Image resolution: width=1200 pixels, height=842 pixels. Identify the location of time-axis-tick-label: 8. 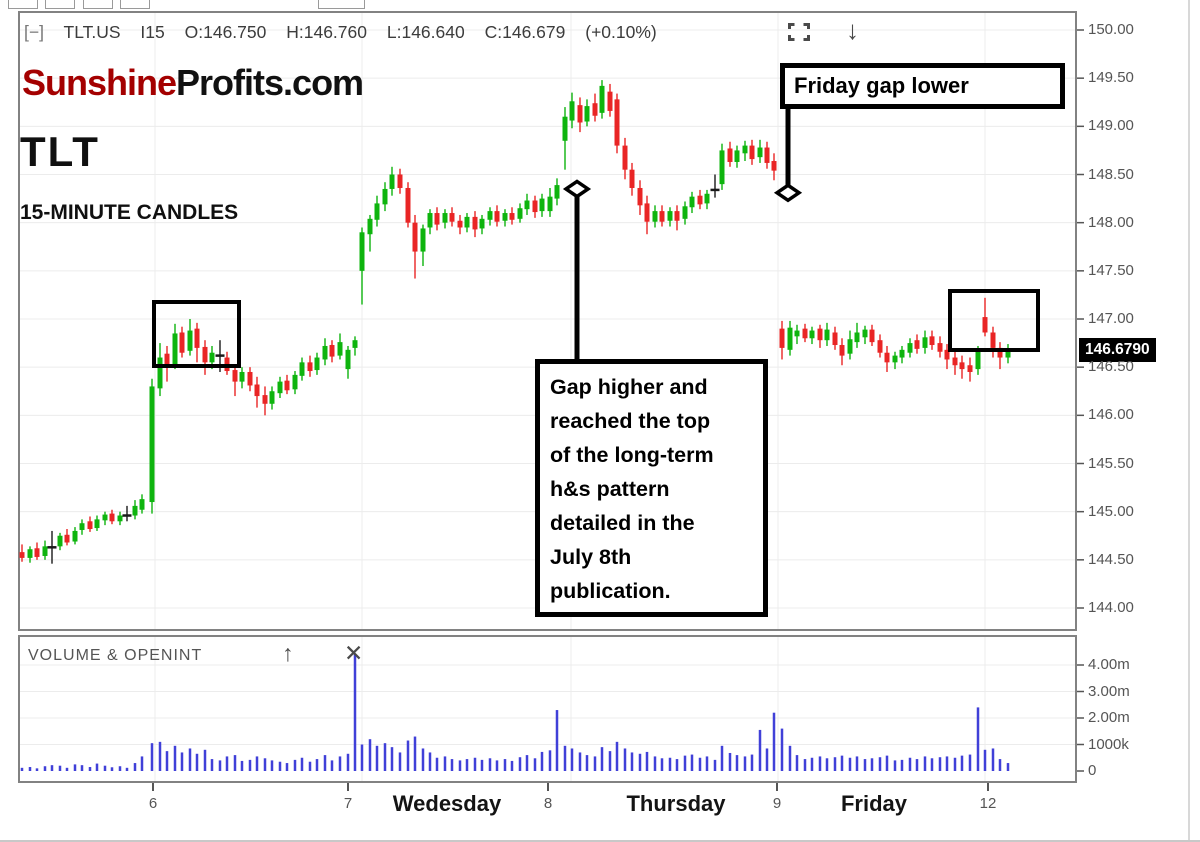
(548, 803).